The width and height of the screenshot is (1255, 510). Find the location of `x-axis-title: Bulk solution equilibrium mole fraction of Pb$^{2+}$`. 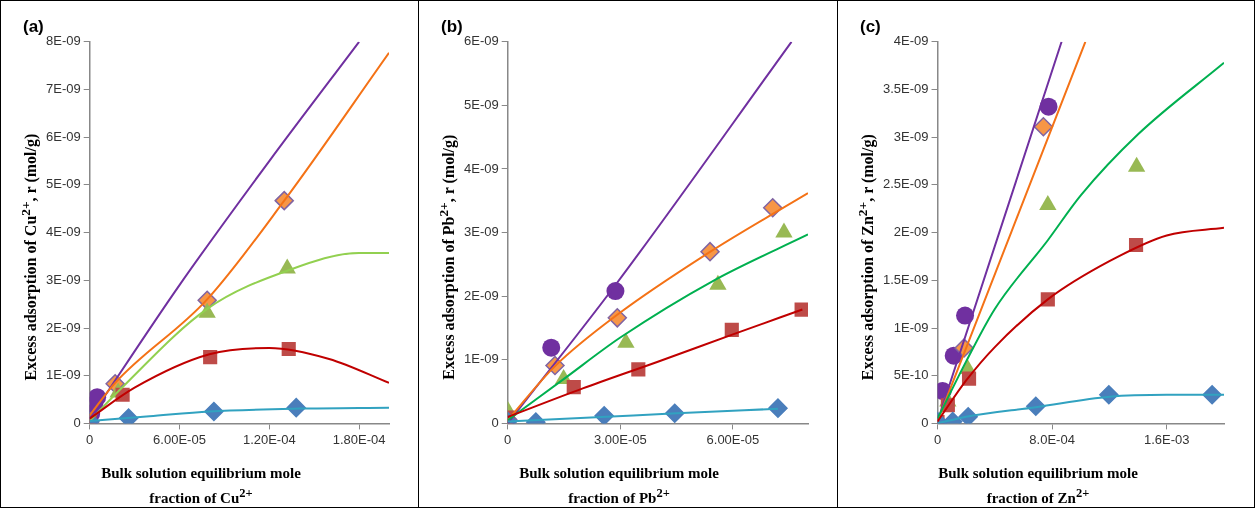

x-axis-title: Bulk solution equilibrium mole fraction of Pb$^{2+}$ is located at coordinates (619, 486).